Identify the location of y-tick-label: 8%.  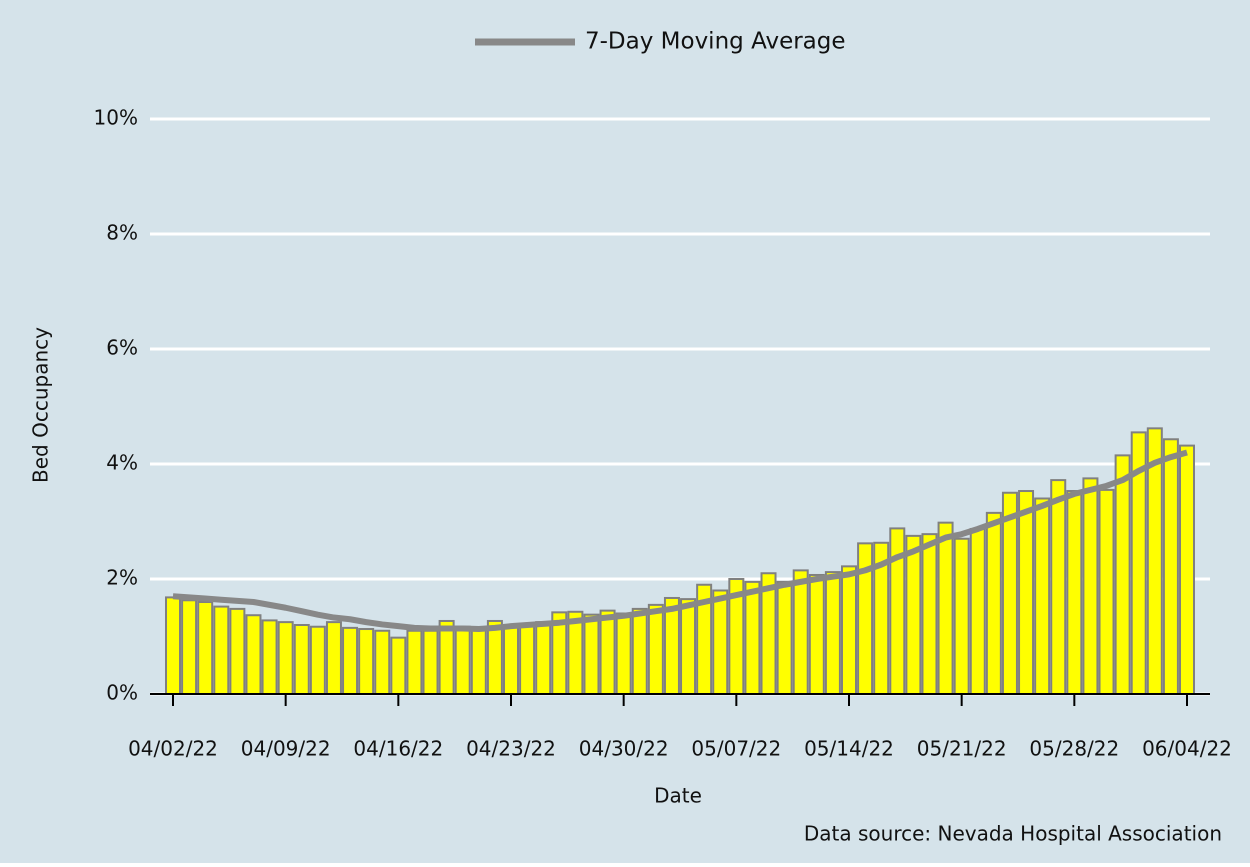
(122, 233).